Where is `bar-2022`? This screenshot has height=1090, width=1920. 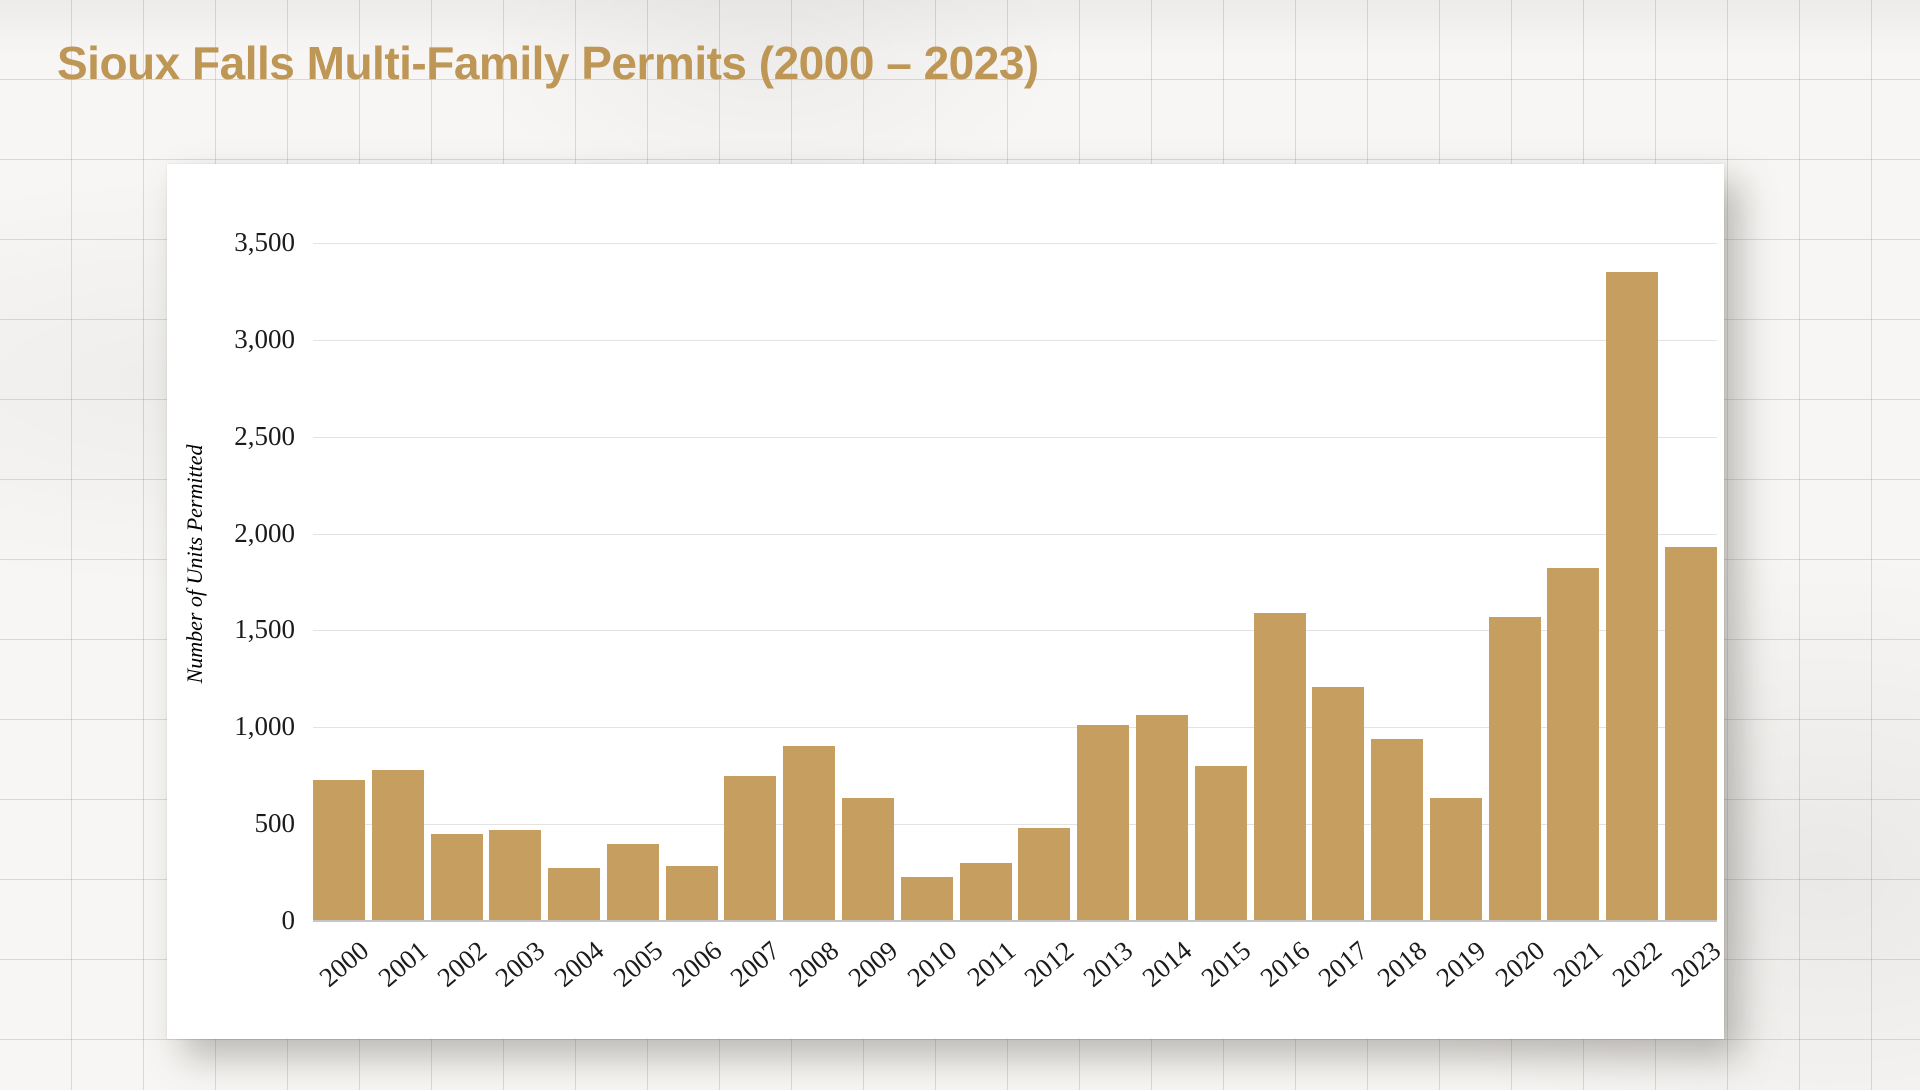
bar-2022 is located at coordinates (1632, 596).